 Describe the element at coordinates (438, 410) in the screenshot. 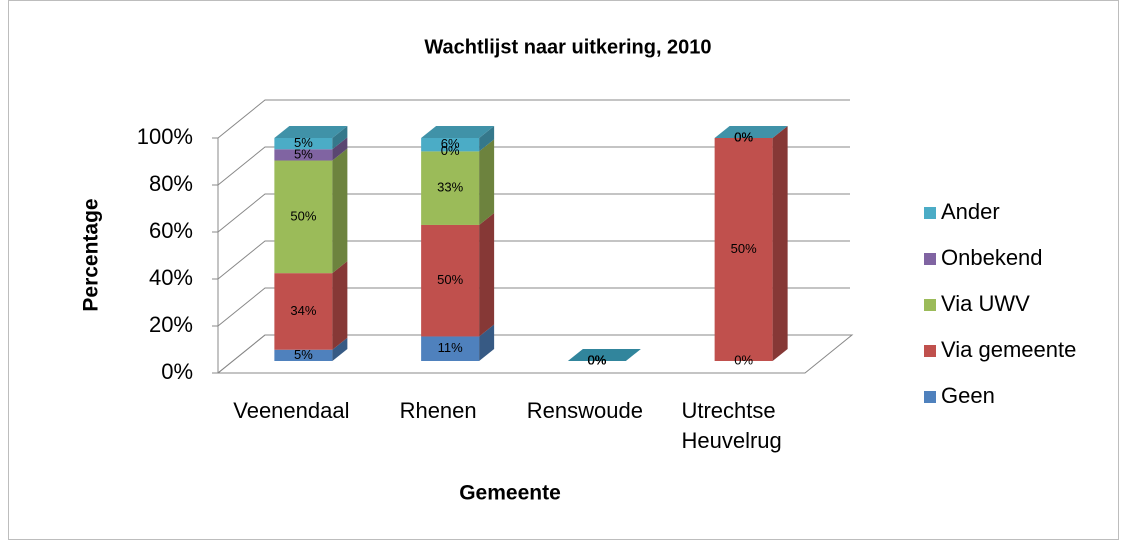

I see `x-tick-label: Rhenen` at that location.